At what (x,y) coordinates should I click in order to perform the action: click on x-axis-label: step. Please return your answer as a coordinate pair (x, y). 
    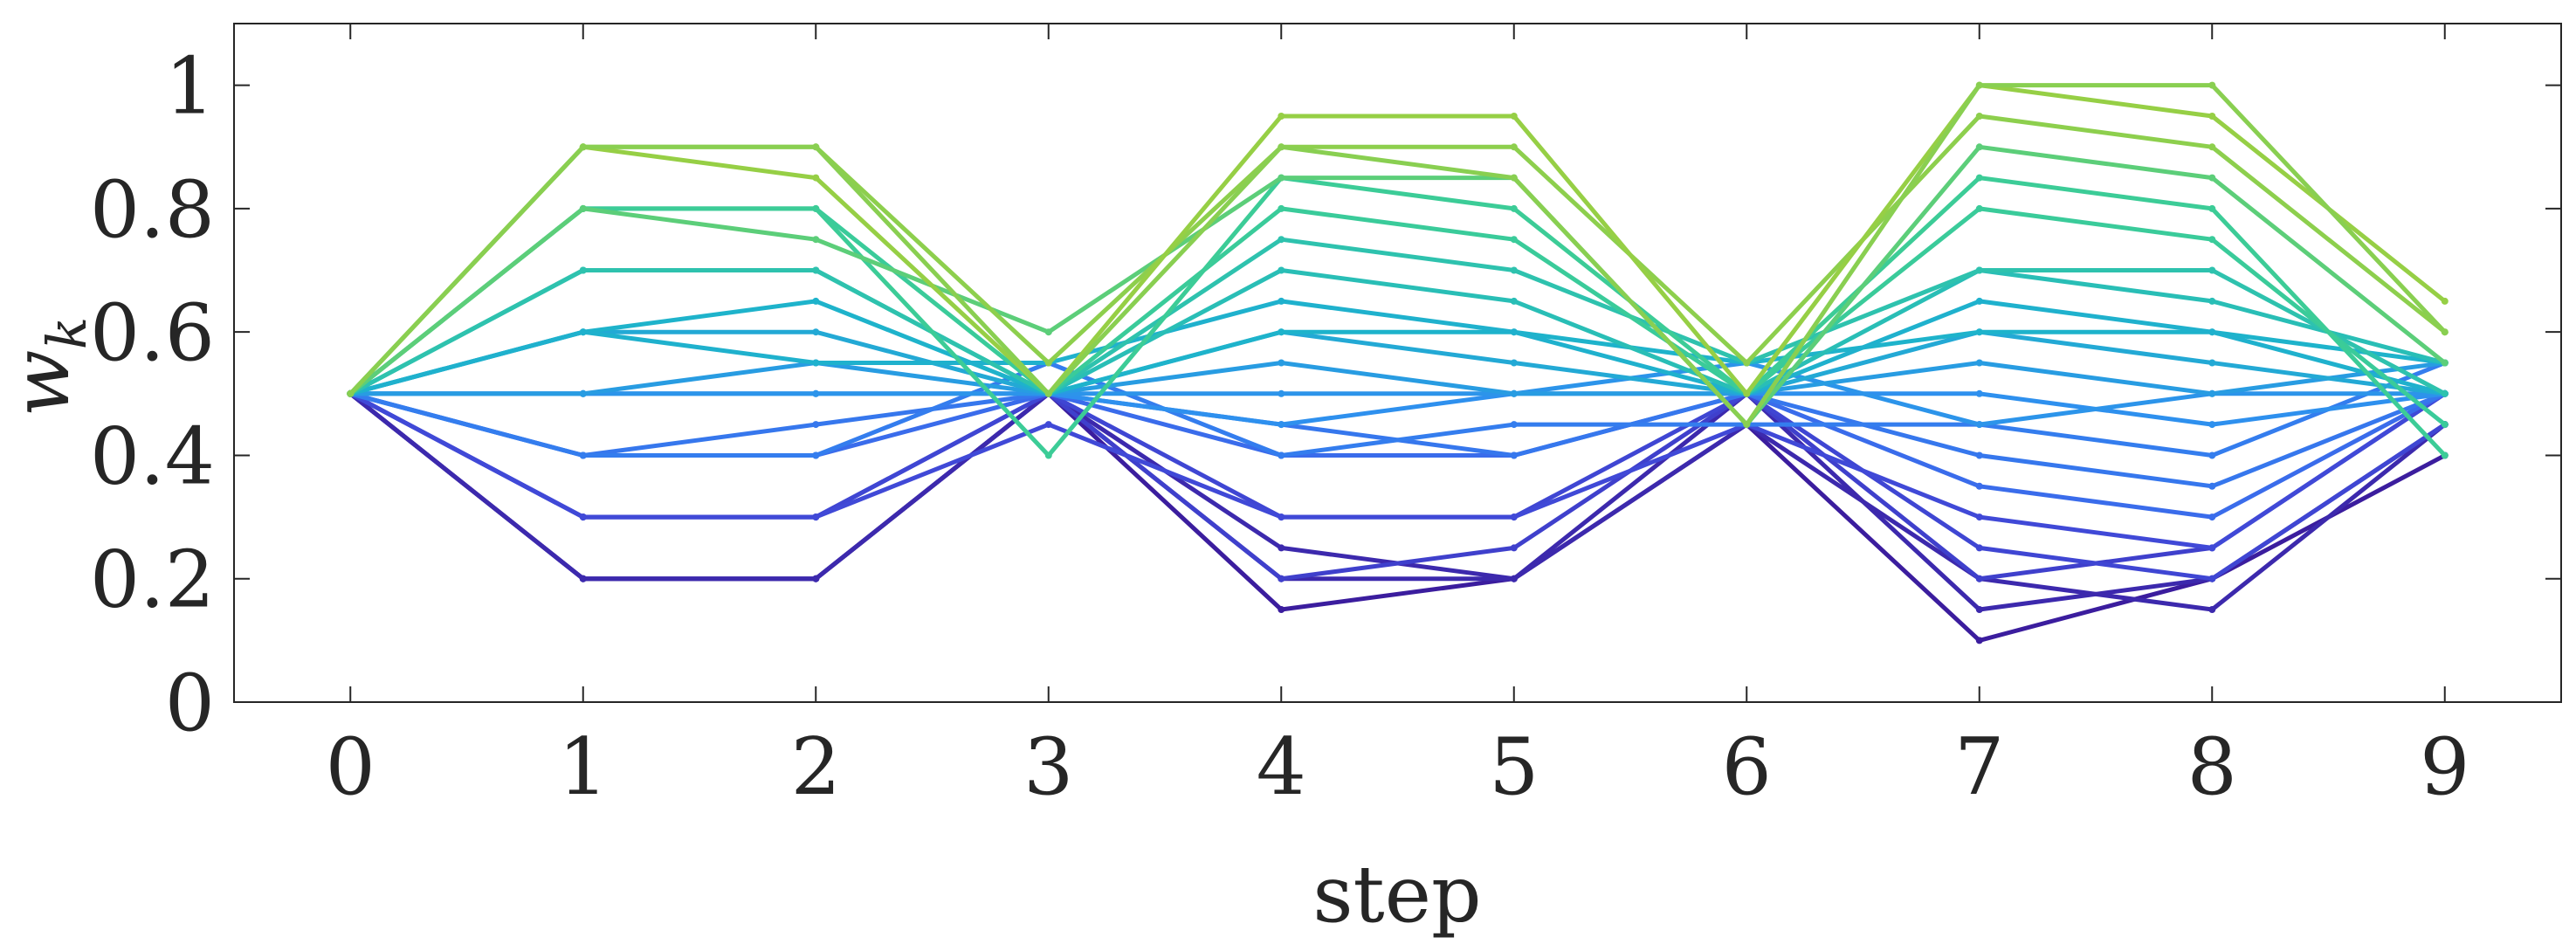
    Looking at the image, I should click on (1396, 895).